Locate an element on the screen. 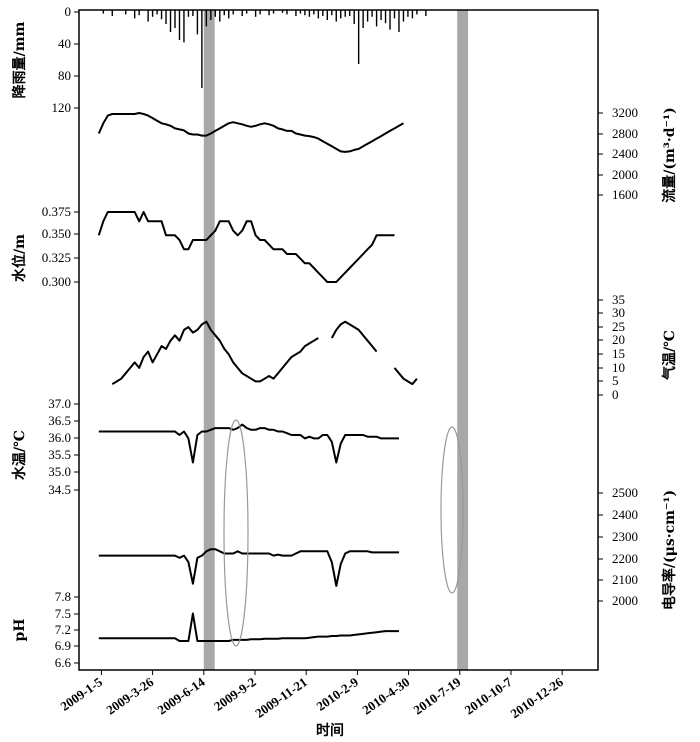 This screenshot has height=742, width=700. ec-tick-label: 2500 is located at coordinates (625, 492).